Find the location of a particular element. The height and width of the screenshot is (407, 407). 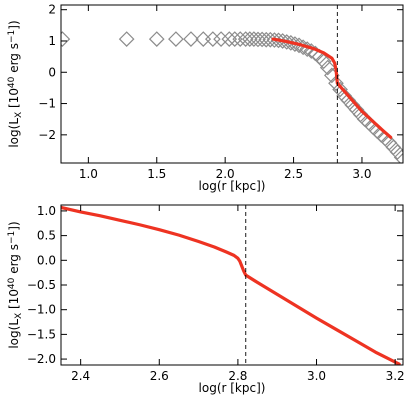

y-tick-label: 0.0 is located at coordinates (46, 260).